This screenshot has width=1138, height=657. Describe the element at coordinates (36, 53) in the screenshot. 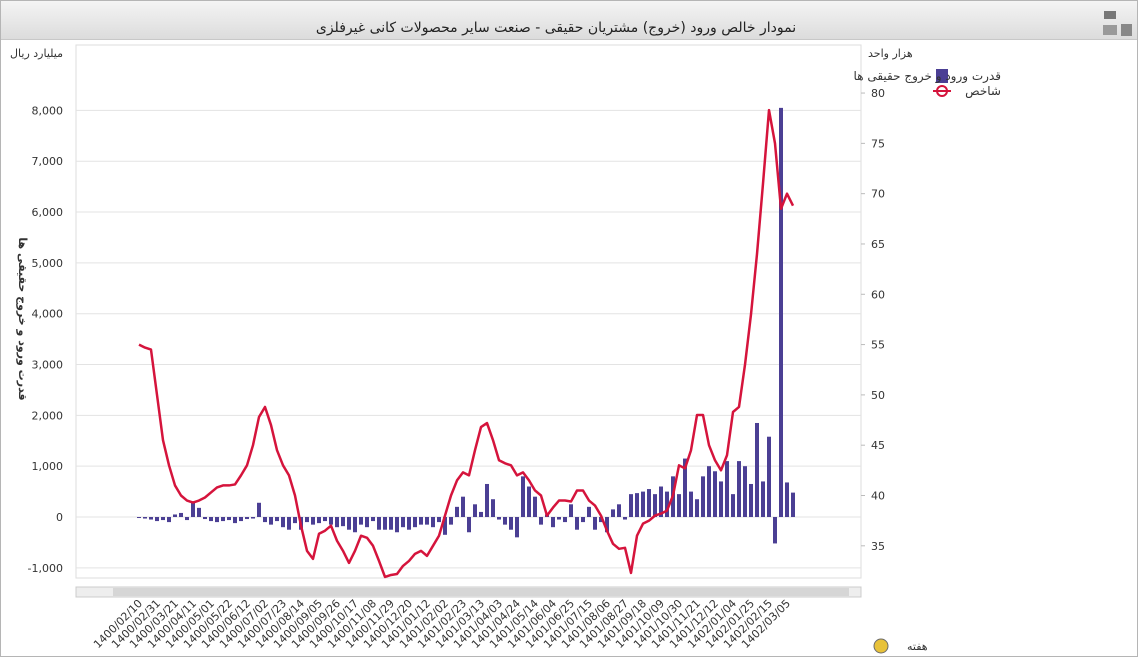

I see `y-unit: میلیارد ریال` at that location.